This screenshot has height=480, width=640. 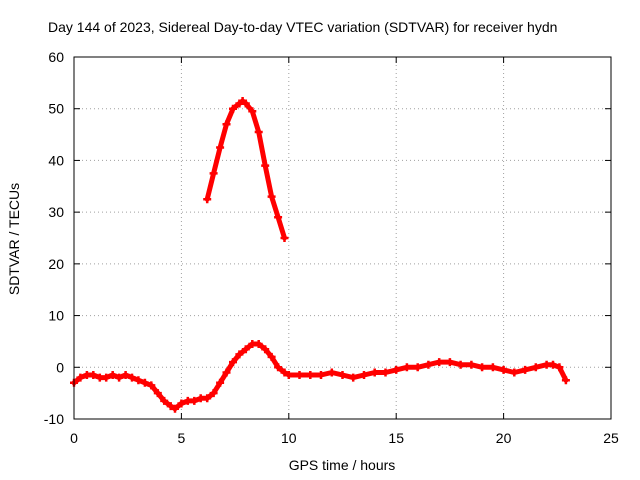 I want to click on y-tick-label: 60, so click(x=56, y=57).